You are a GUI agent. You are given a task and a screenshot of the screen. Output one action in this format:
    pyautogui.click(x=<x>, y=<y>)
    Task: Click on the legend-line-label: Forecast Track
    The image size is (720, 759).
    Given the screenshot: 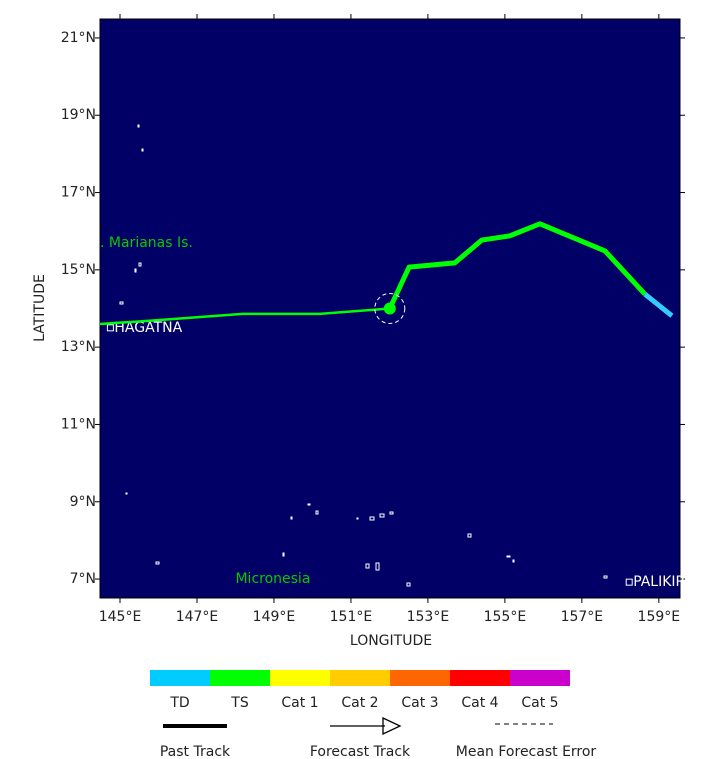 What is the action you would take?
    pyautogui.click(x=360, y=751)
    